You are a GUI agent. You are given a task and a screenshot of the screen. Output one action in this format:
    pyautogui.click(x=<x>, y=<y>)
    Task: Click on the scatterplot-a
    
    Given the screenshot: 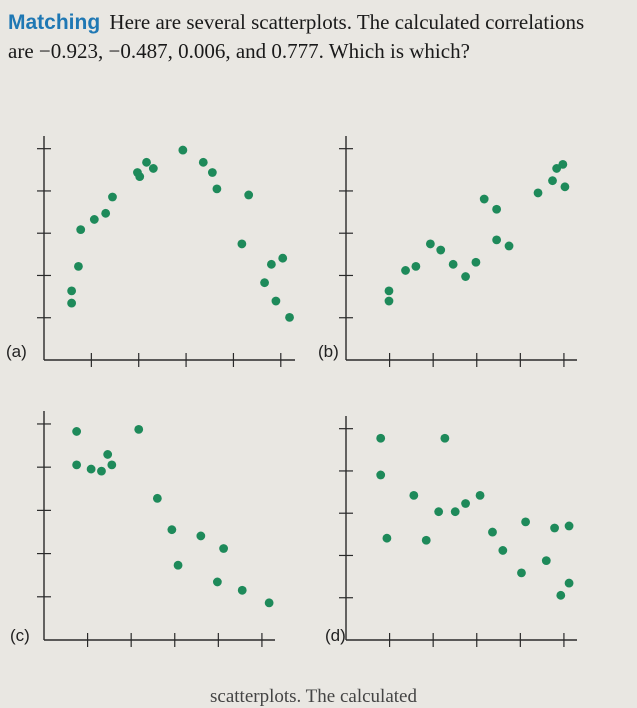 What is the action you would take?
    pyautogui.click(x=168, y=250)
    